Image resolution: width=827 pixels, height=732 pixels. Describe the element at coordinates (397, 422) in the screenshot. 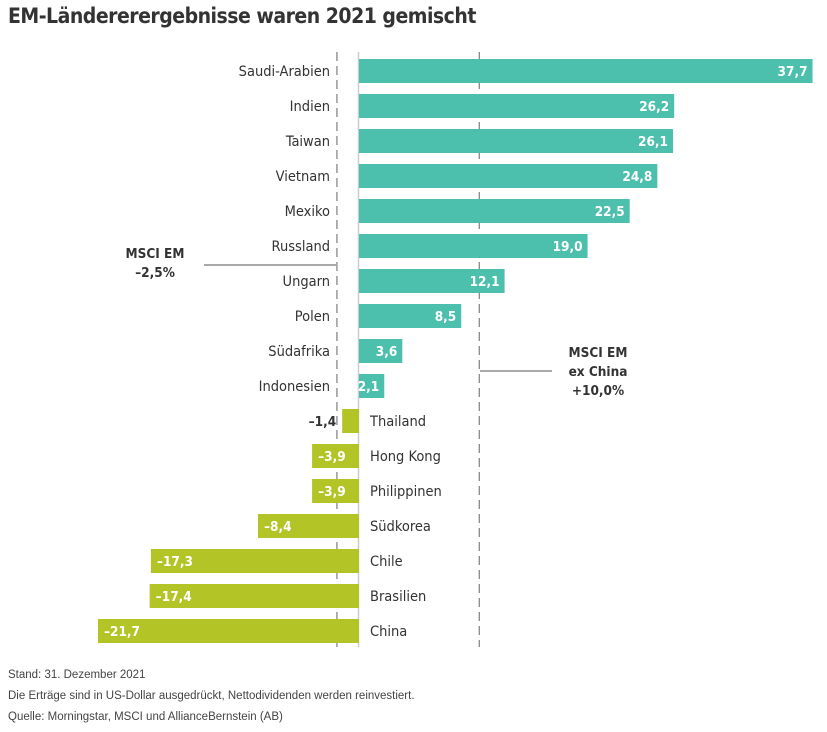

I see `category-label: Thailand` at that location.